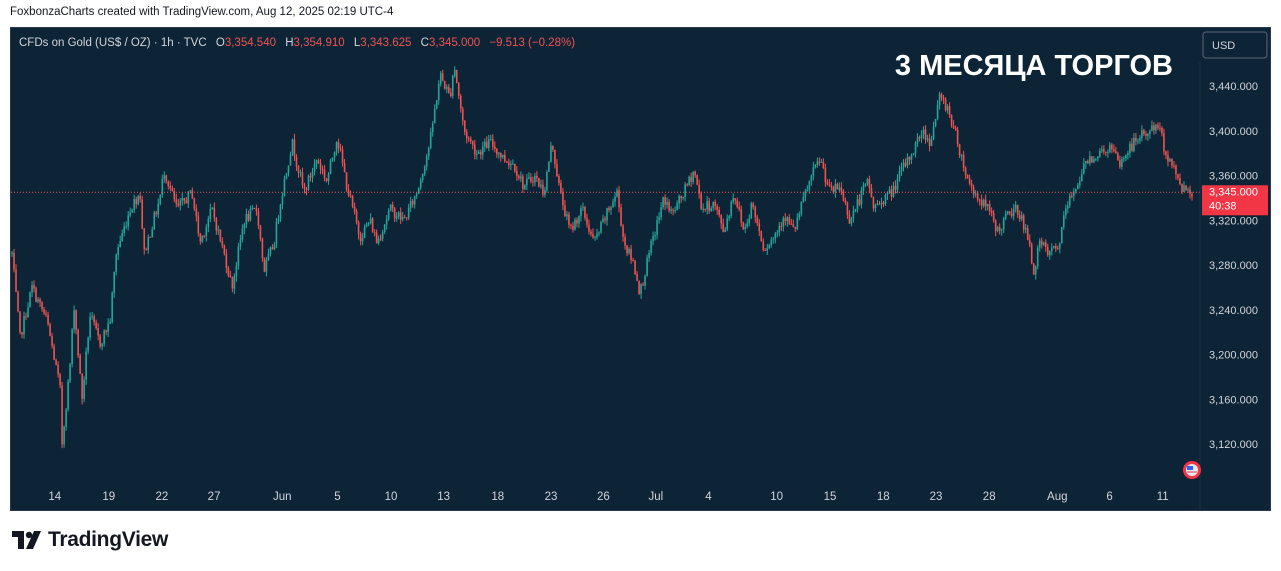  What do you see at coordinates (90, 540) in the screenshot?
I see `tradingview-logo: TradingView` at bounding box center [90, 540].